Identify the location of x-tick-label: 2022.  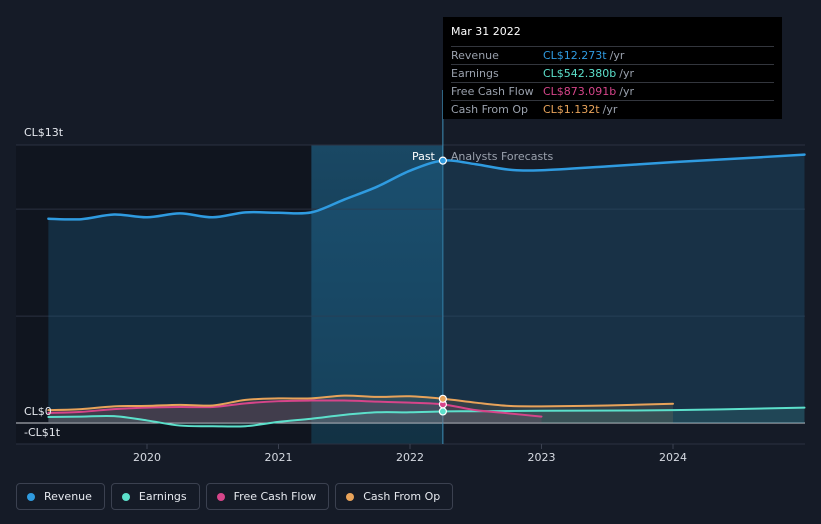
(410, 457).